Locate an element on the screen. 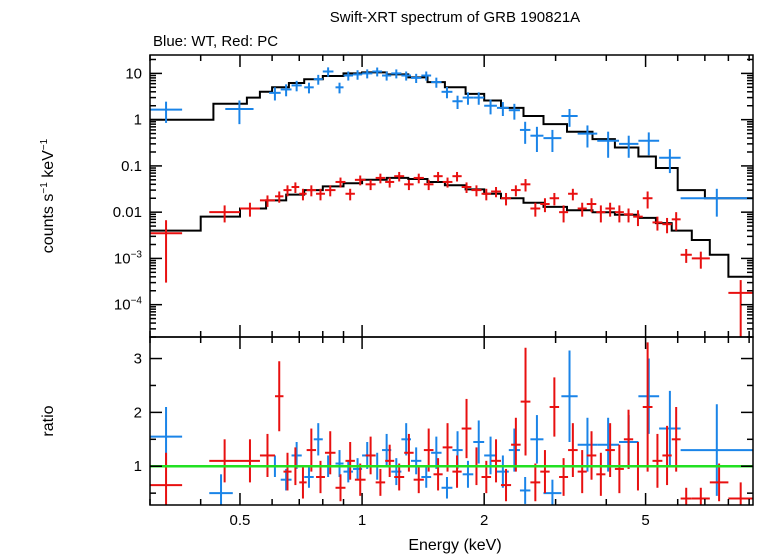 Image resolution: width=758 pixels, height=556 pixels. chart-title: Swift-XRT spectrum of GRB 190821A is located at coordinates (455, 17).